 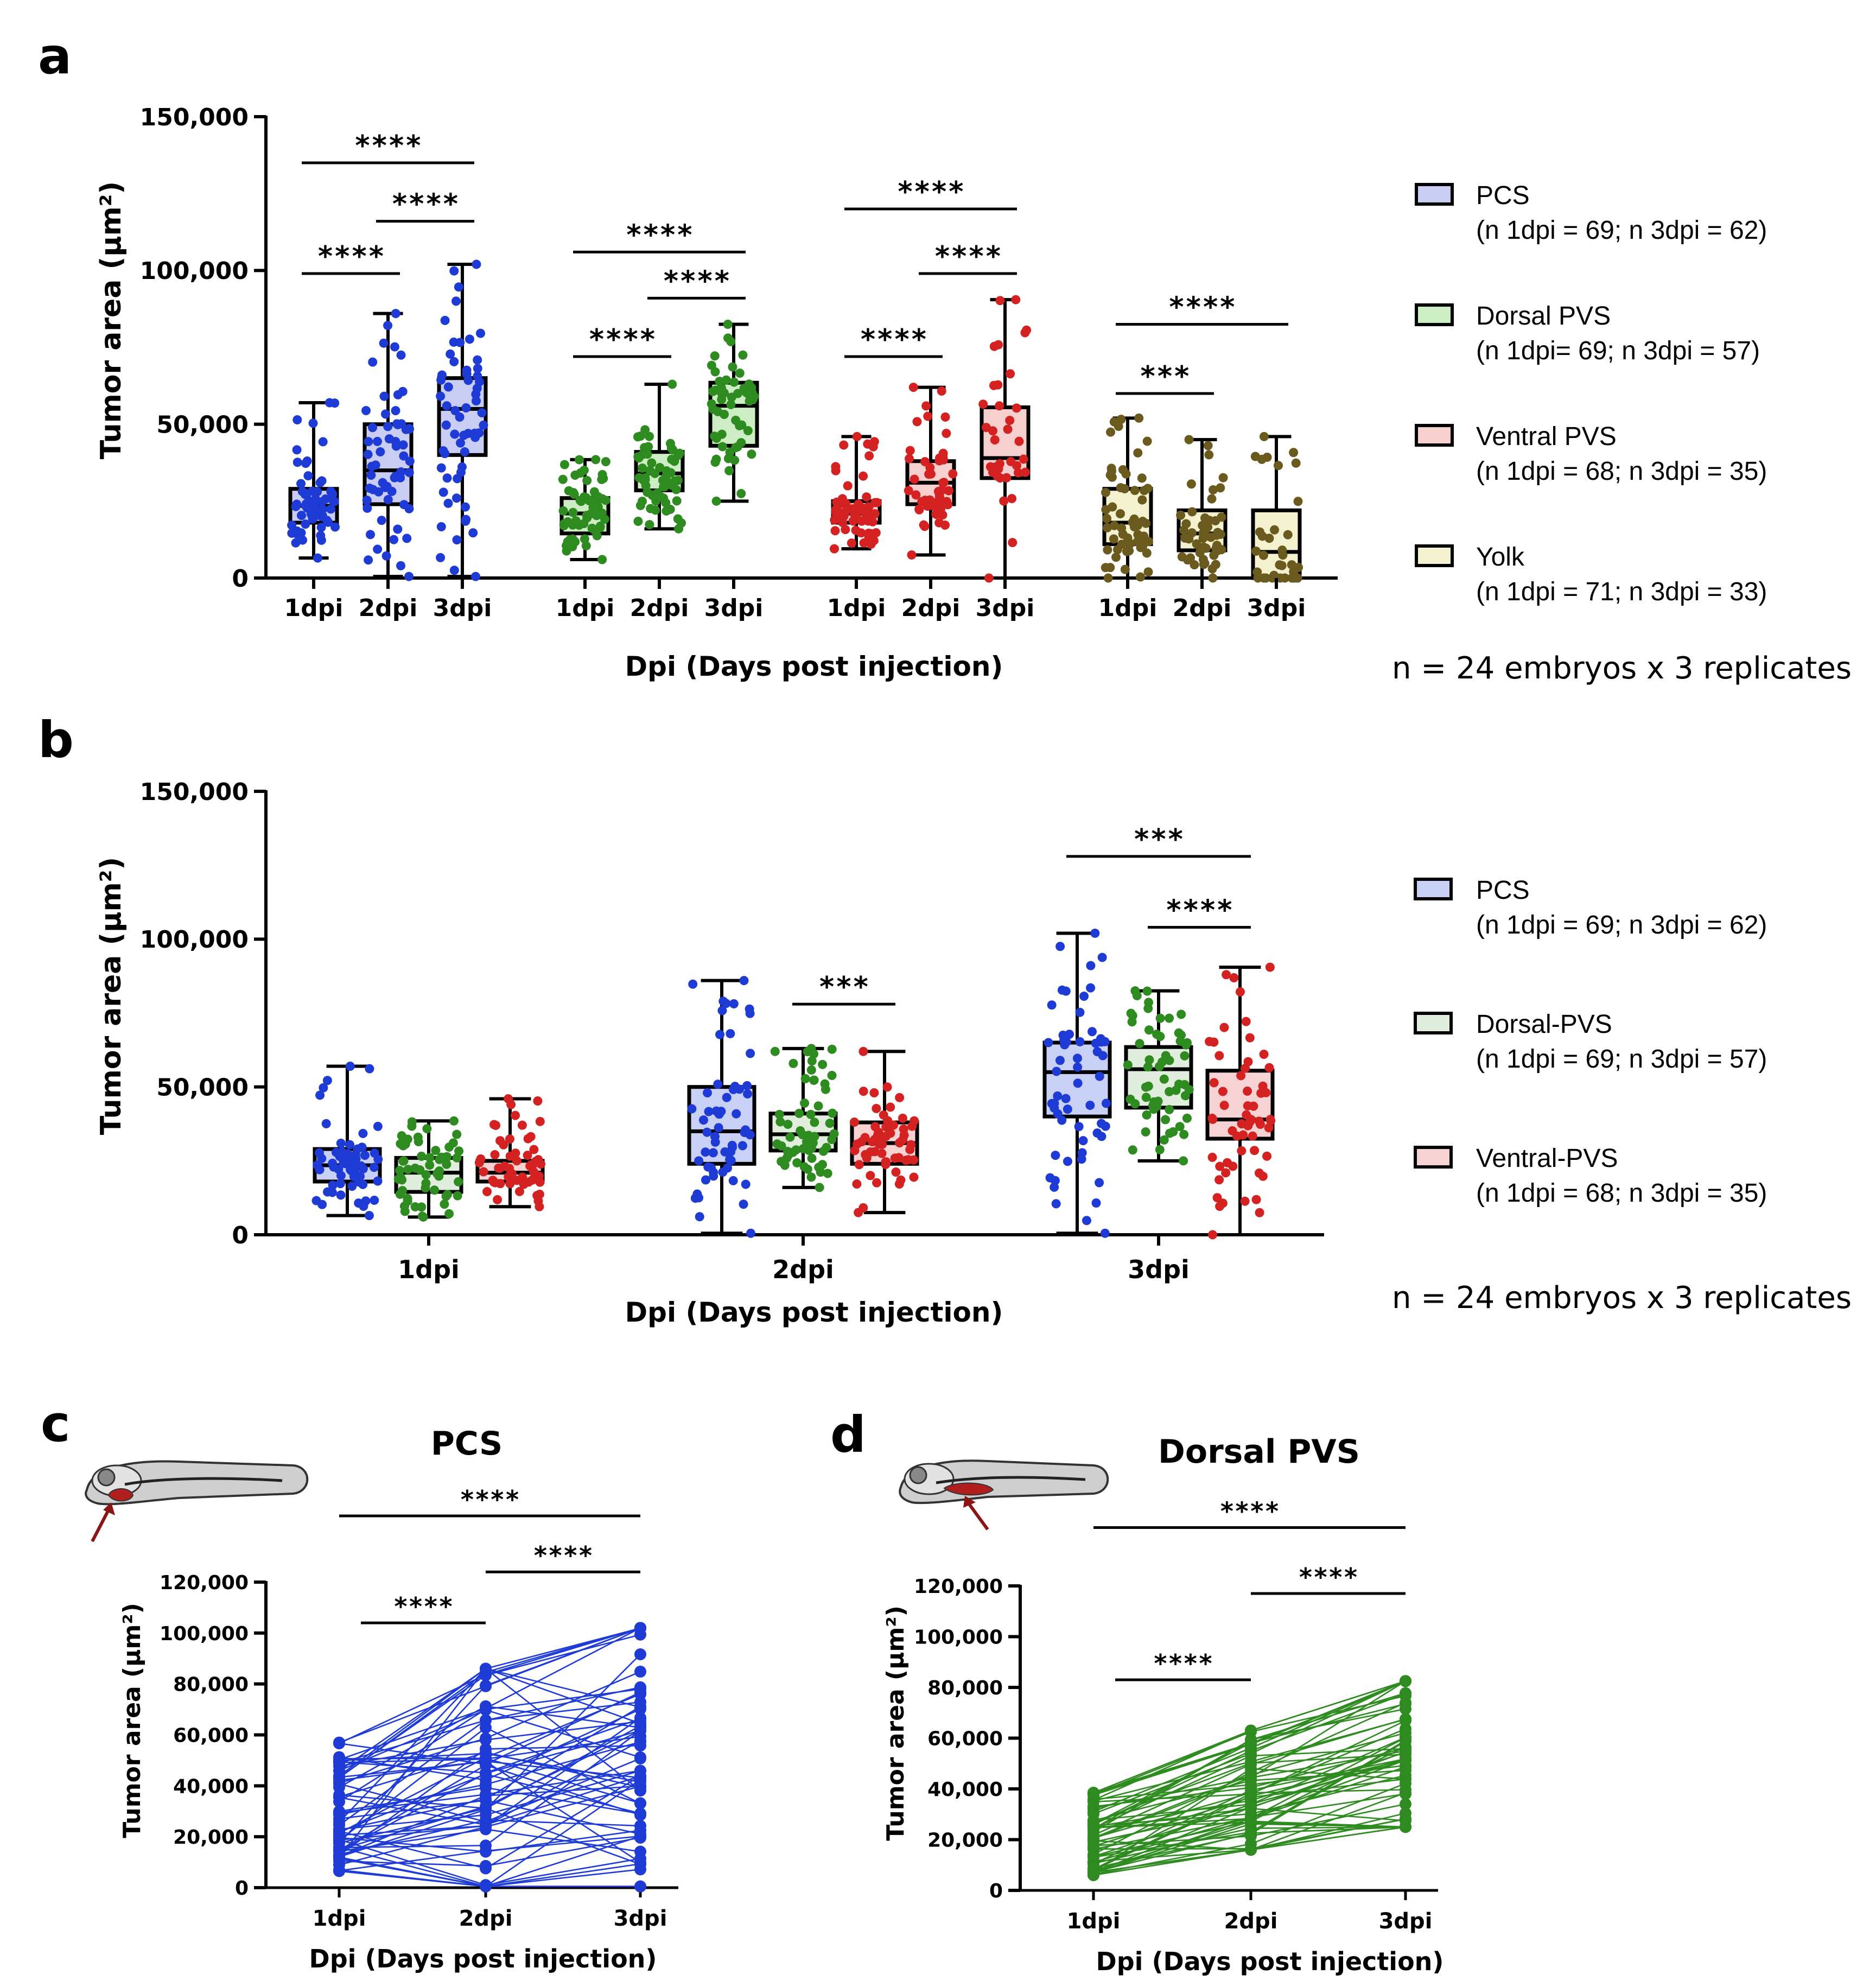 What do you see at coordinates (211, 1837) in the screenshot?
I see `panel-c-y-tick-label: 20,000` at bounding box center [211, 1837].